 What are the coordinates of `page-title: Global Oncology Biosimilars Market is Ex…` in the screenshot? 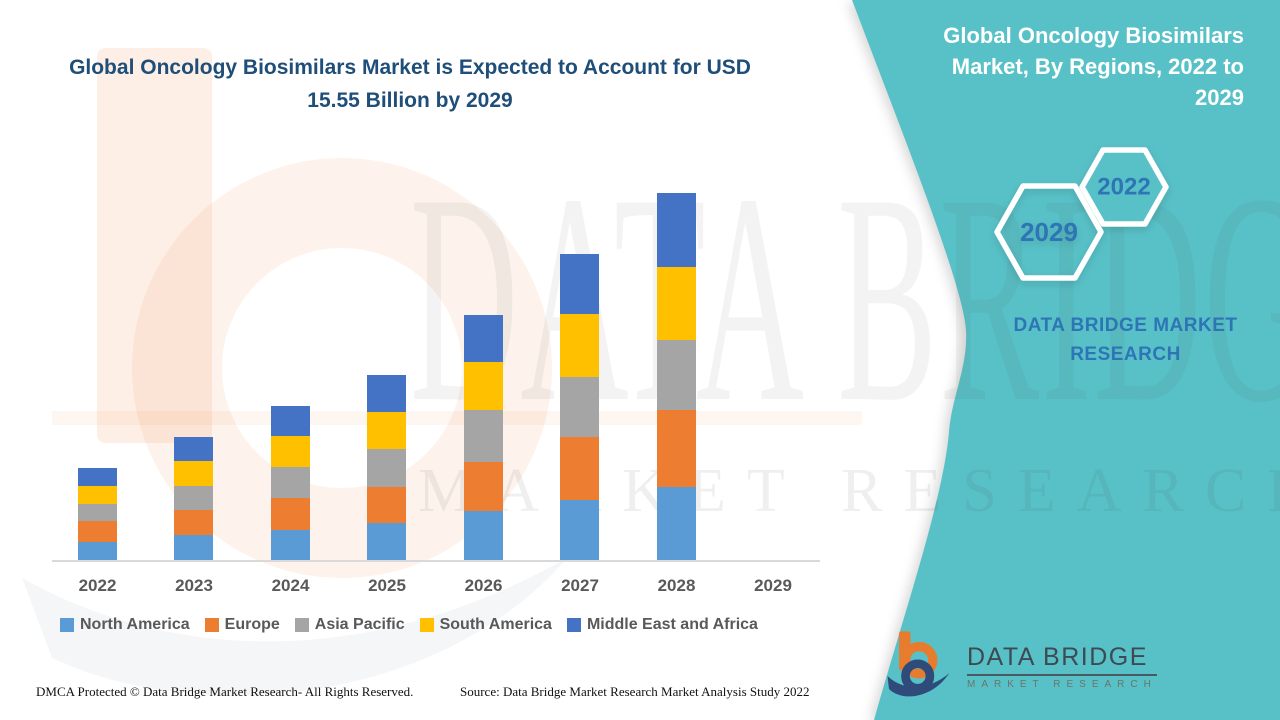 It's located at (410, 84).